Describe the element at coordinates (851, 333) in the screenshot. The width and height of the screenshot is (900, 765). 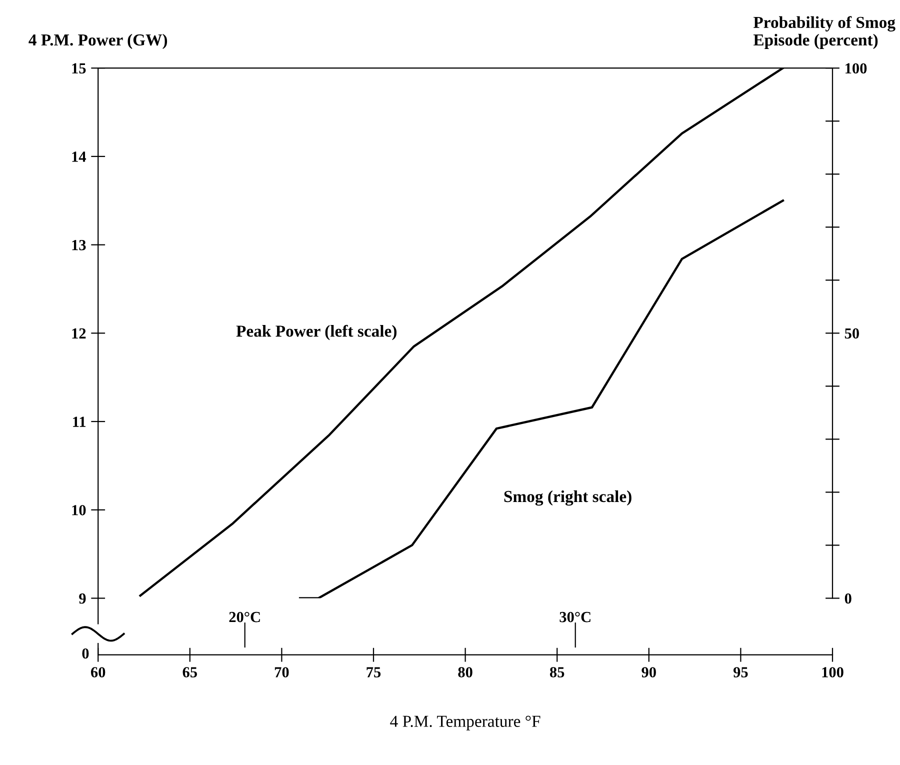
I see `y2-tick-label: 50` at that location.